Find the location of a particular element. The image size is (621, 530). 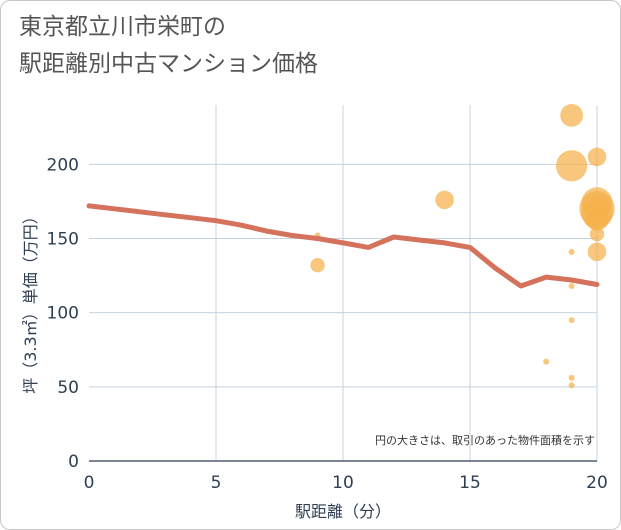

x-tick-label: 5 is located at coordinates (216, 483).